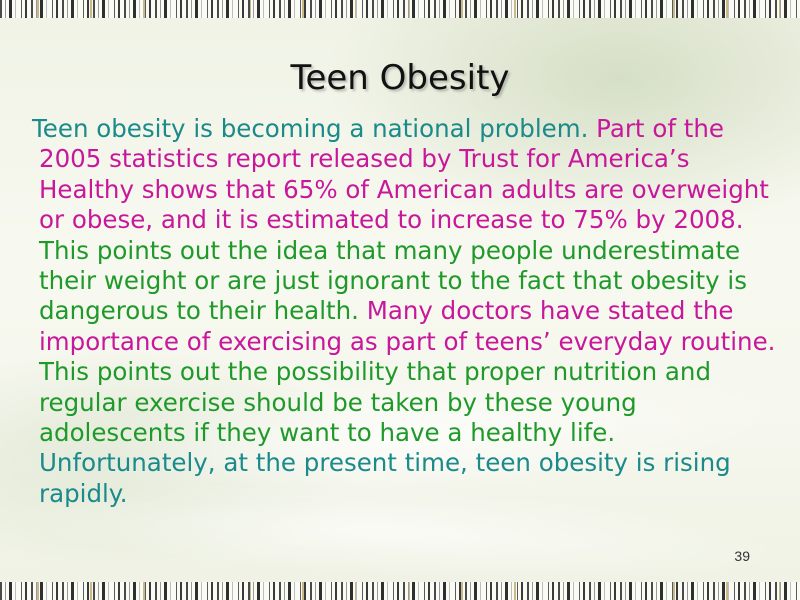 This screenshot has width=800, height=600. Describe the element at coordinates (400, 78) in the screenshot. I see `slide-title: Teen Obesity` at that location.